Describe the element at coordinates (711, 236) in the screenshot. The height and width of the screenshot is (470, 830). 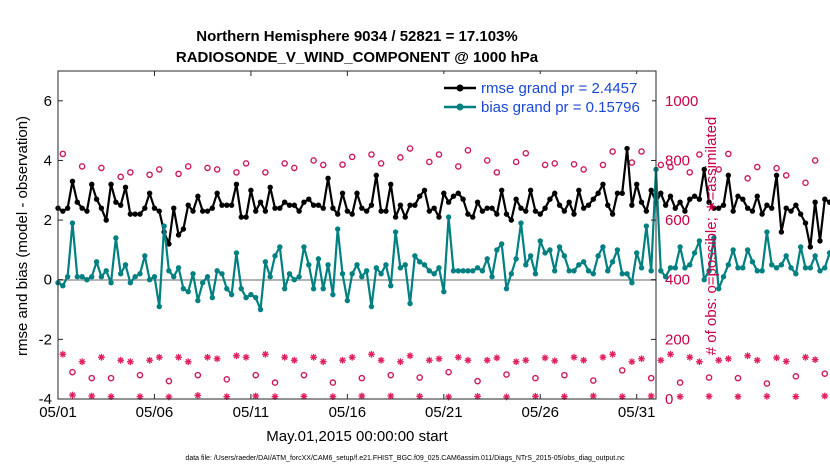
I see `y-axis-label-right: # of obs: o=possible; ∗=assimilated` at that location.